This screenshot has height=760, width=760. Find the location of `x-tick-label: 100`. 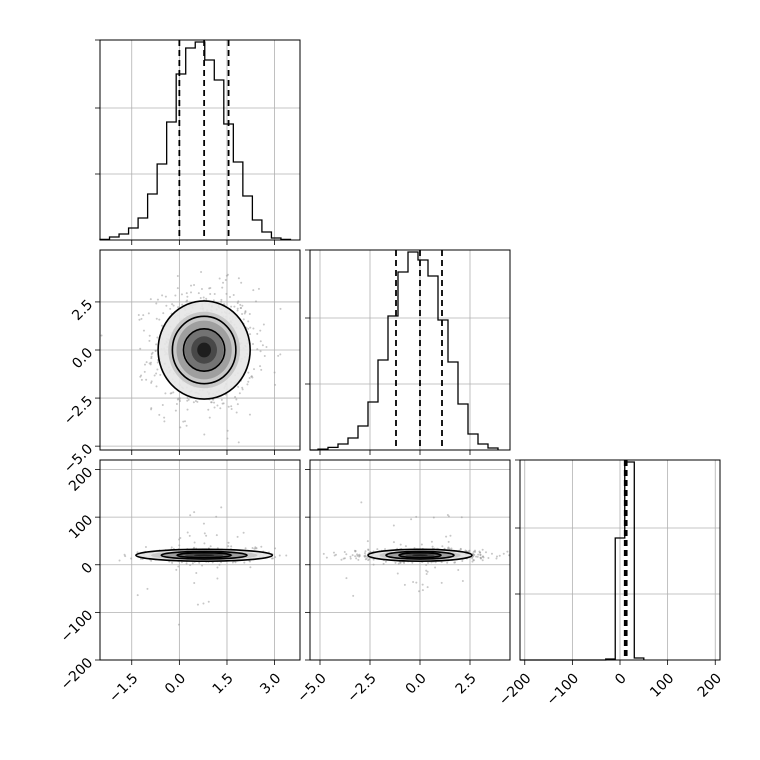

x-tick-label: 100 is located at coordinates (662, 685).